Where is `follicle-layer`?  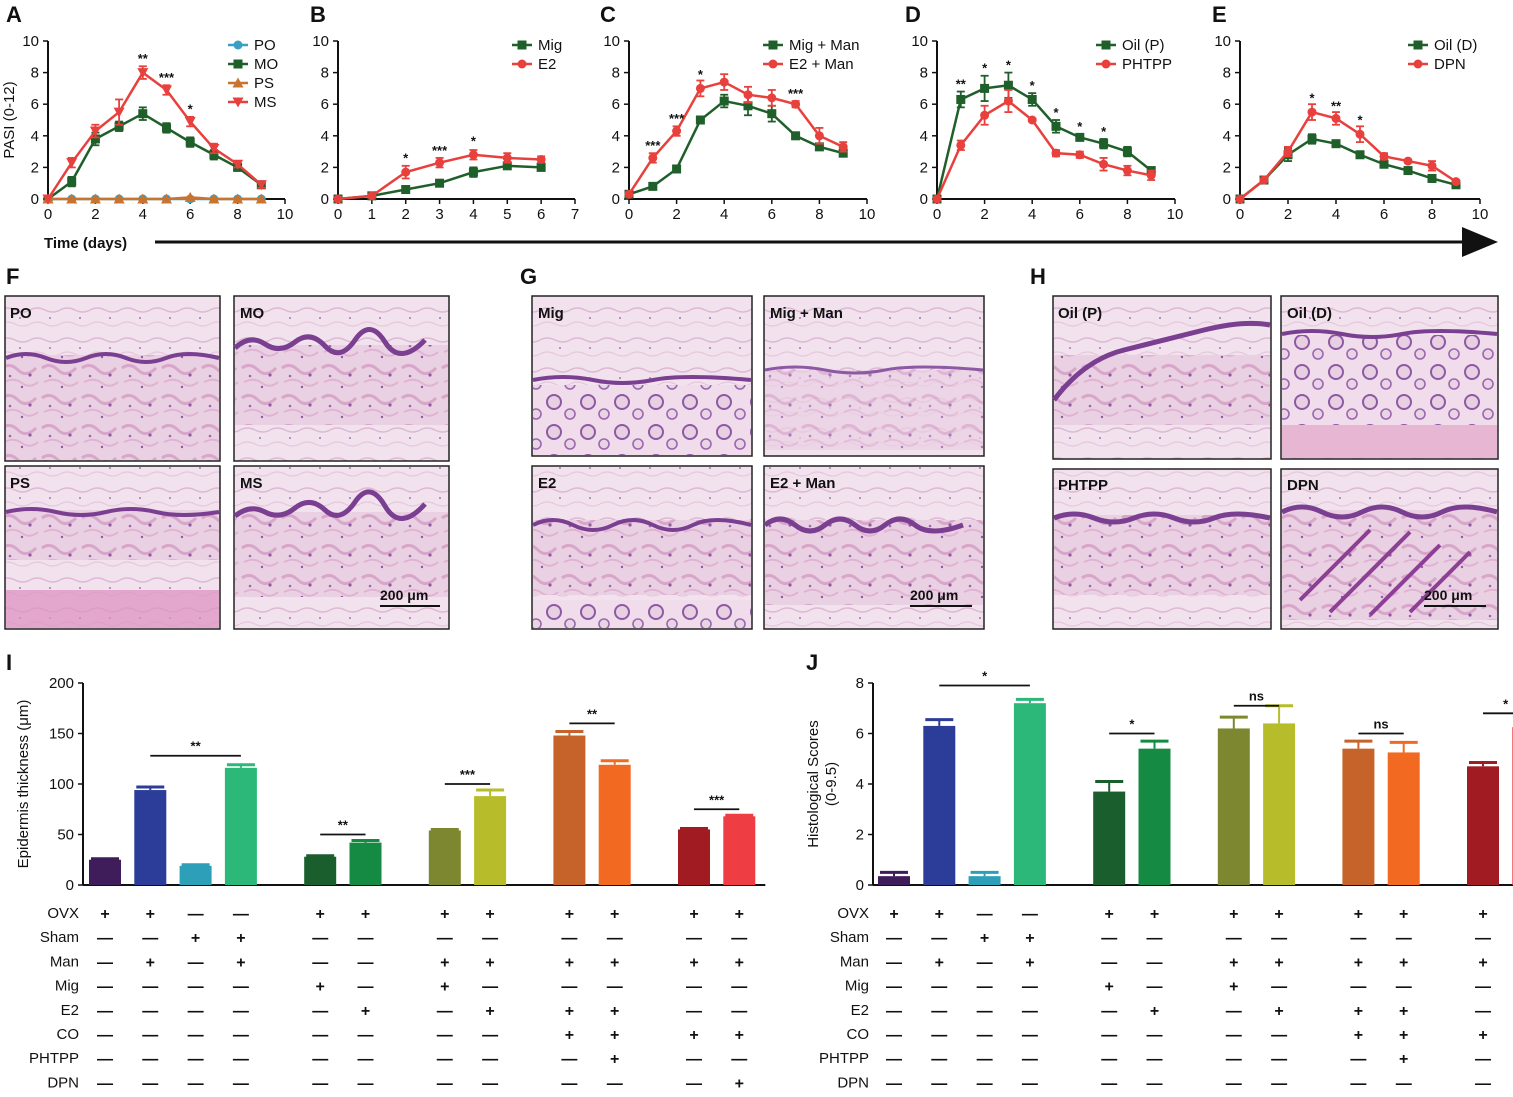
follicle-layer is located at coordinates (1389, 380).